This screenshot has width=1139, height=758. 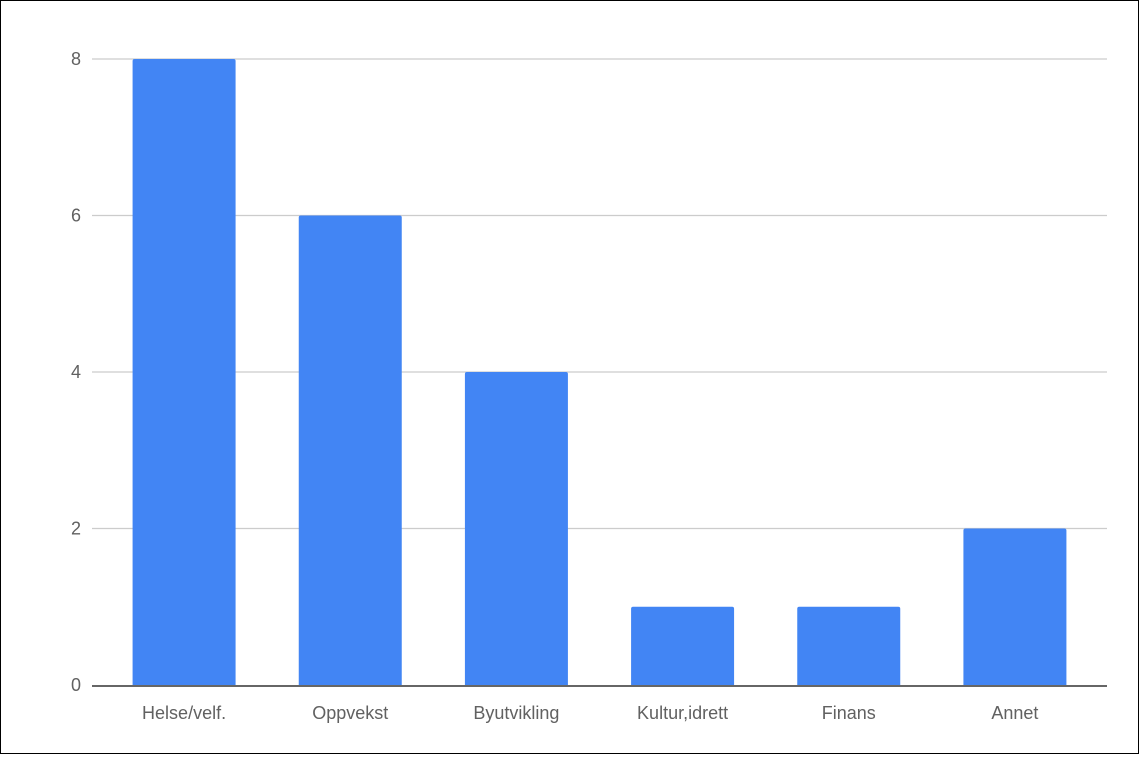 What do you see at coordinates (76, 59) in the screenshot?
I see `y-tick-label: 8` at bounding box center [76, 59].